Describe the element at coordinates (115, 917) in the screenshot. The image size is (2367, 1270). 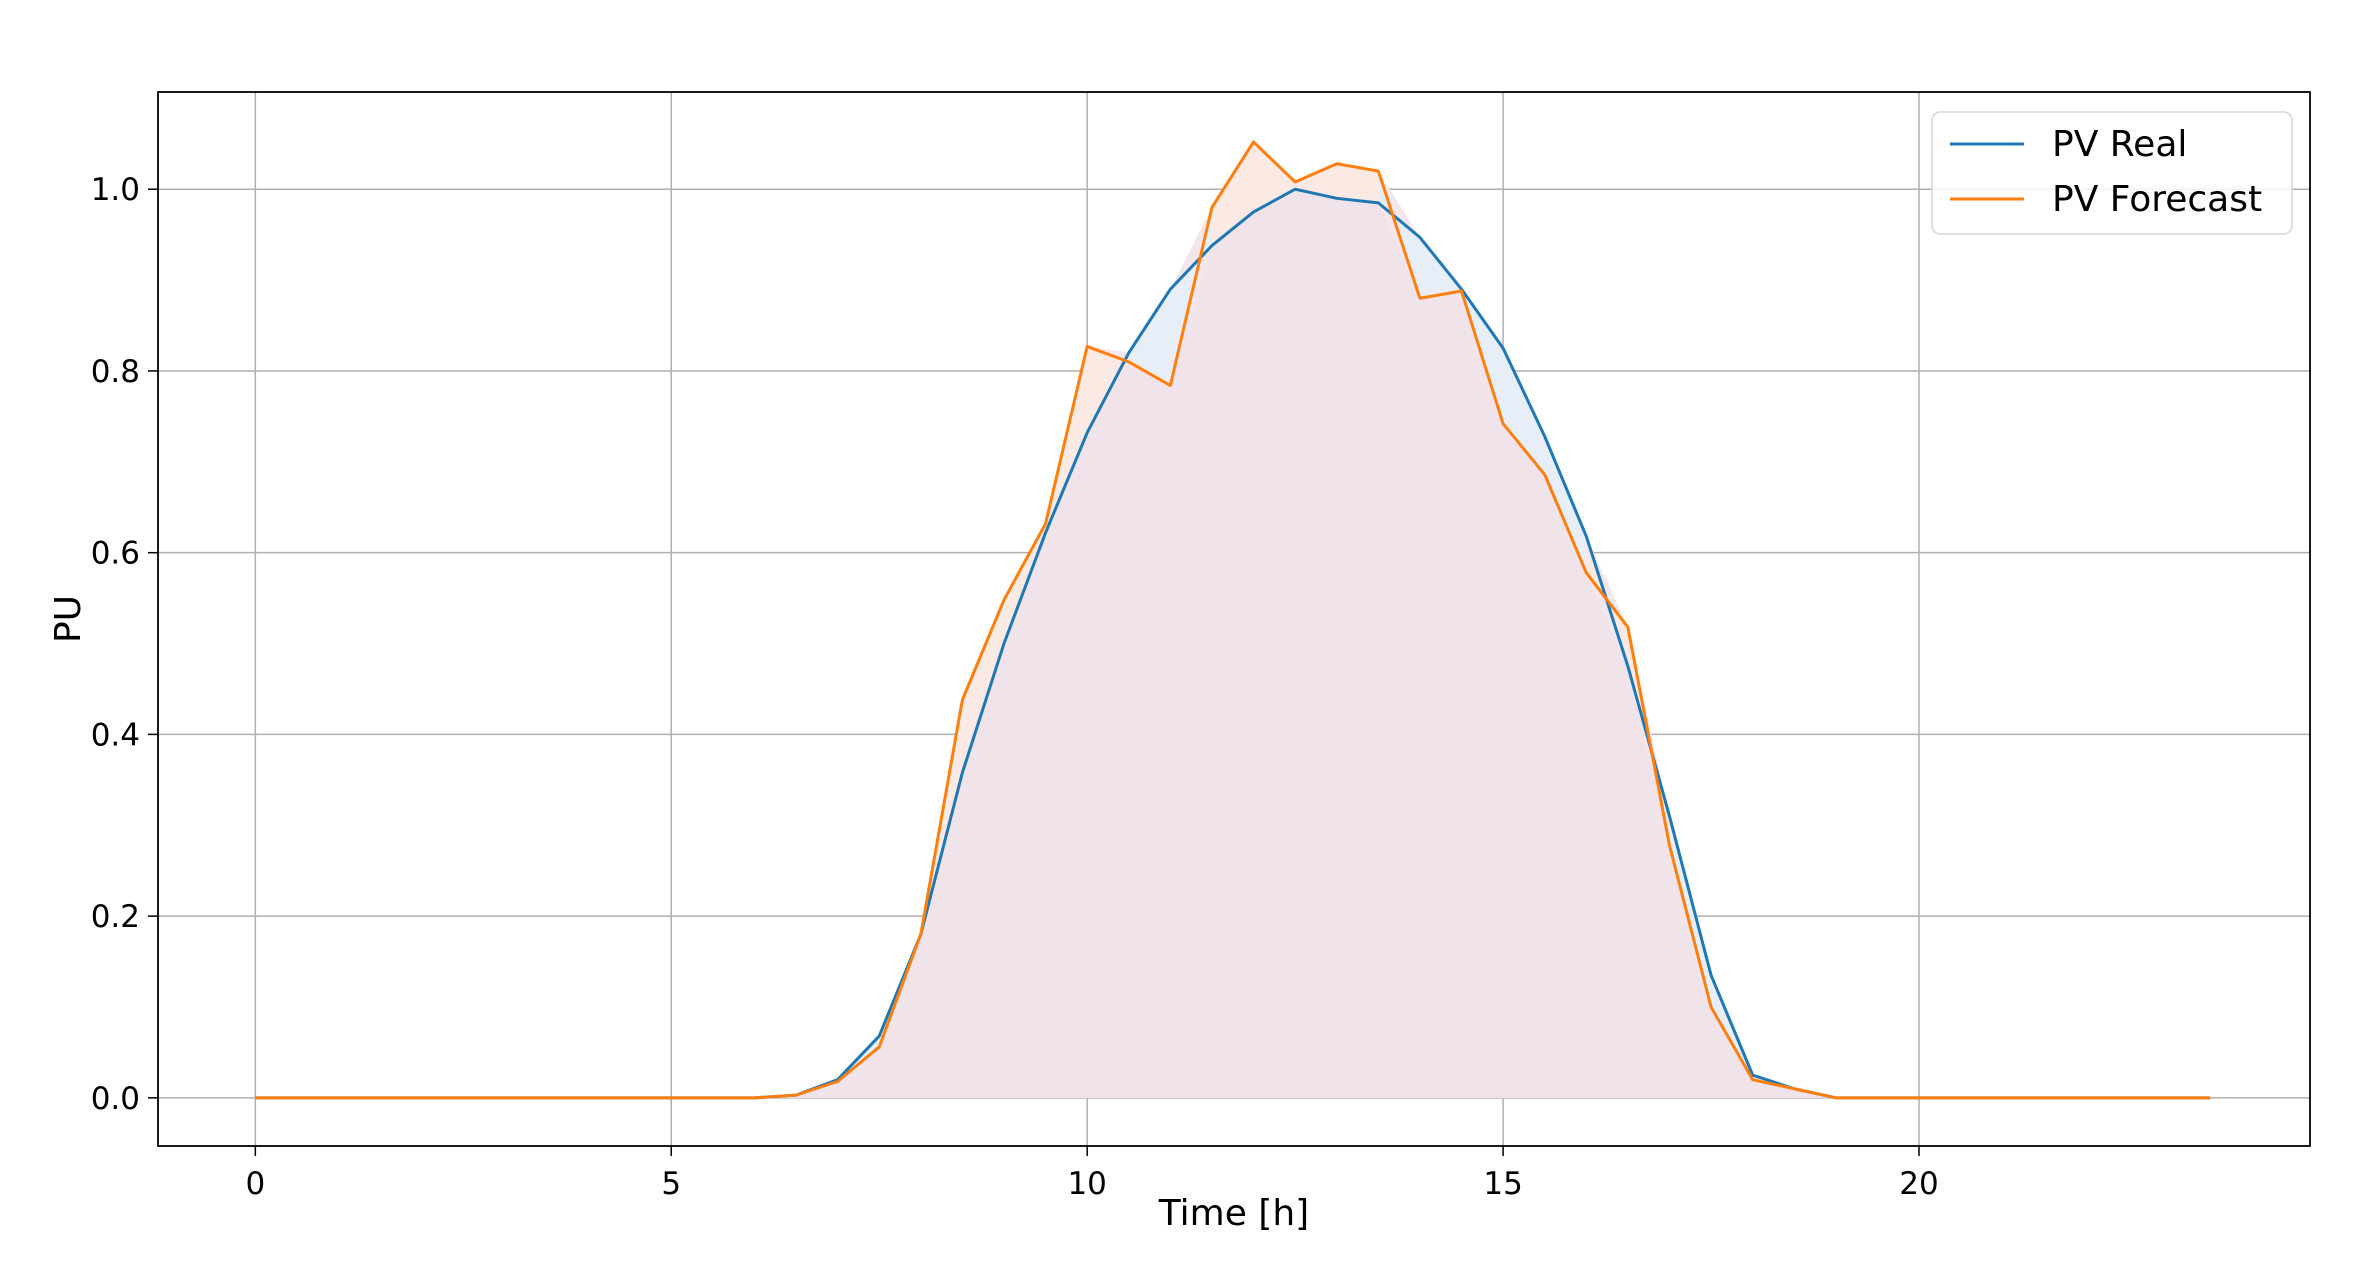
I see `y-tick-label: 0.2` at that location.